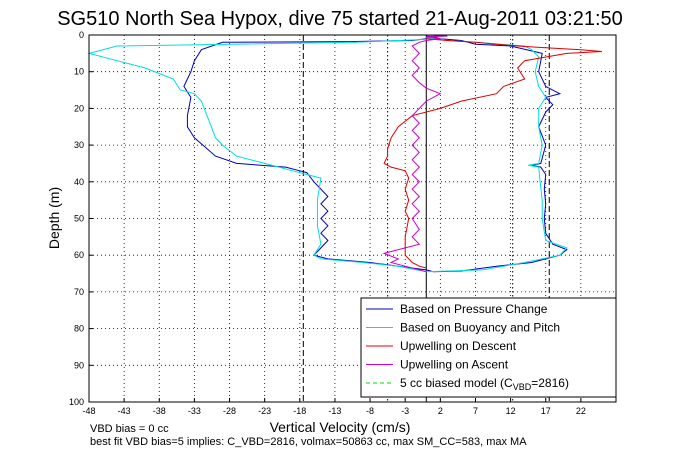 This screenshot has width=681, height=454. Describe the element at coordinates (454, 365) in the screenshot. I see `legend-entry: Upwelling on Ascent` at that location.